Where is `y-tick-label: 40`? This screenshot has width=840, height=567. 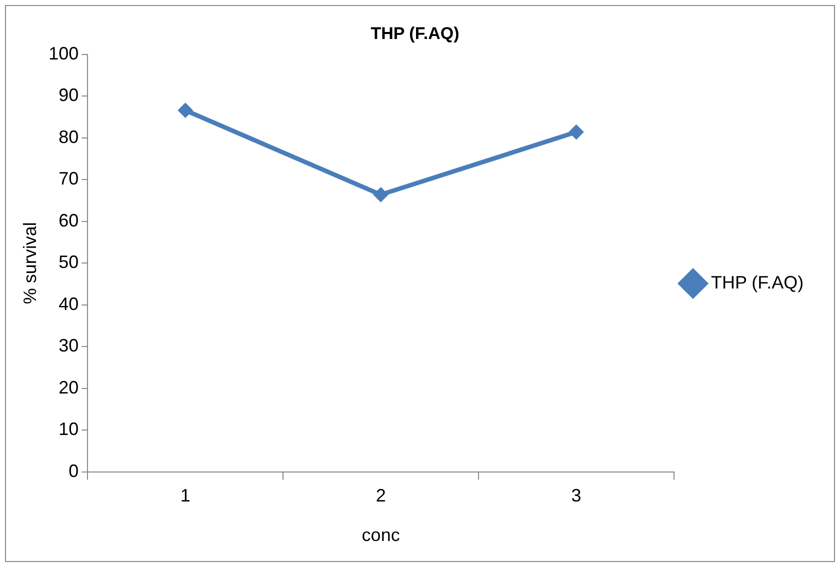 y-tick-label: 40 is located at coordinates (68, 304).